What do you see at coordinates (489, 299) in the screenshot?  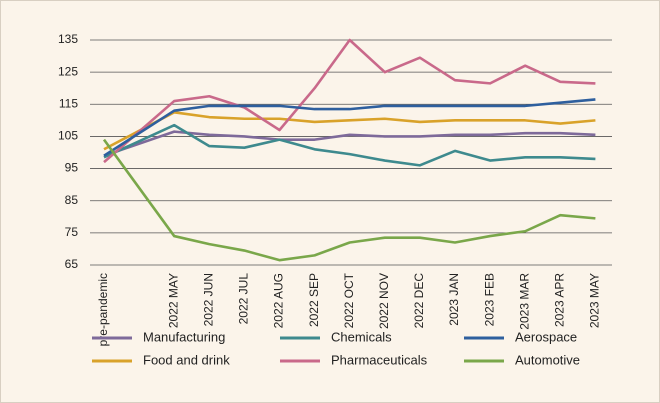 I see `x-tick-label: 2023 FEB` at bounding box center [489, 299].